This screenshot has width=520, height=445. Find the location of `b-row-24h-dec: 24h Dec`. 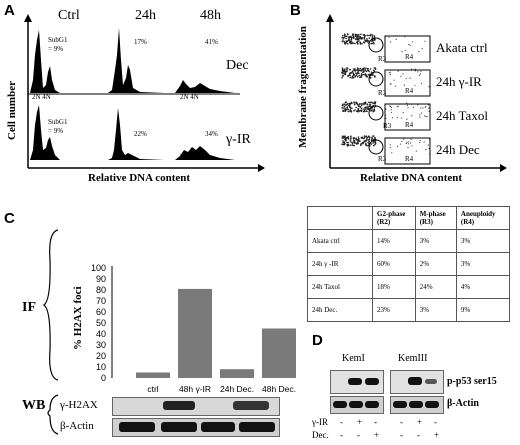

b-row-24h-dec: 24h Dec is located at coordinates (458, 149).